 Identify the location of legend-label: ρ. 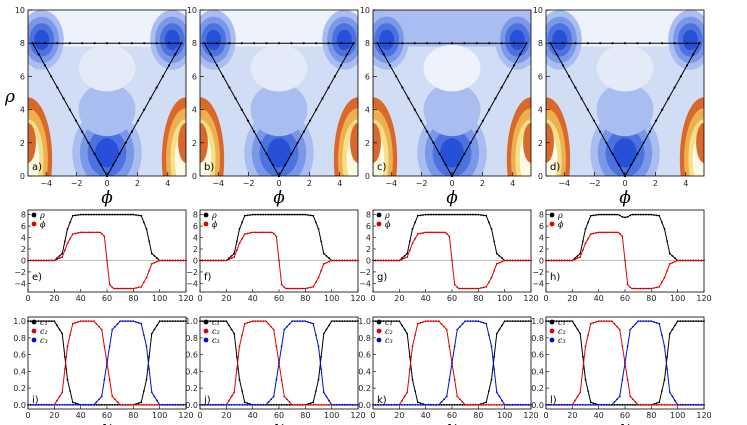
(214, 215).